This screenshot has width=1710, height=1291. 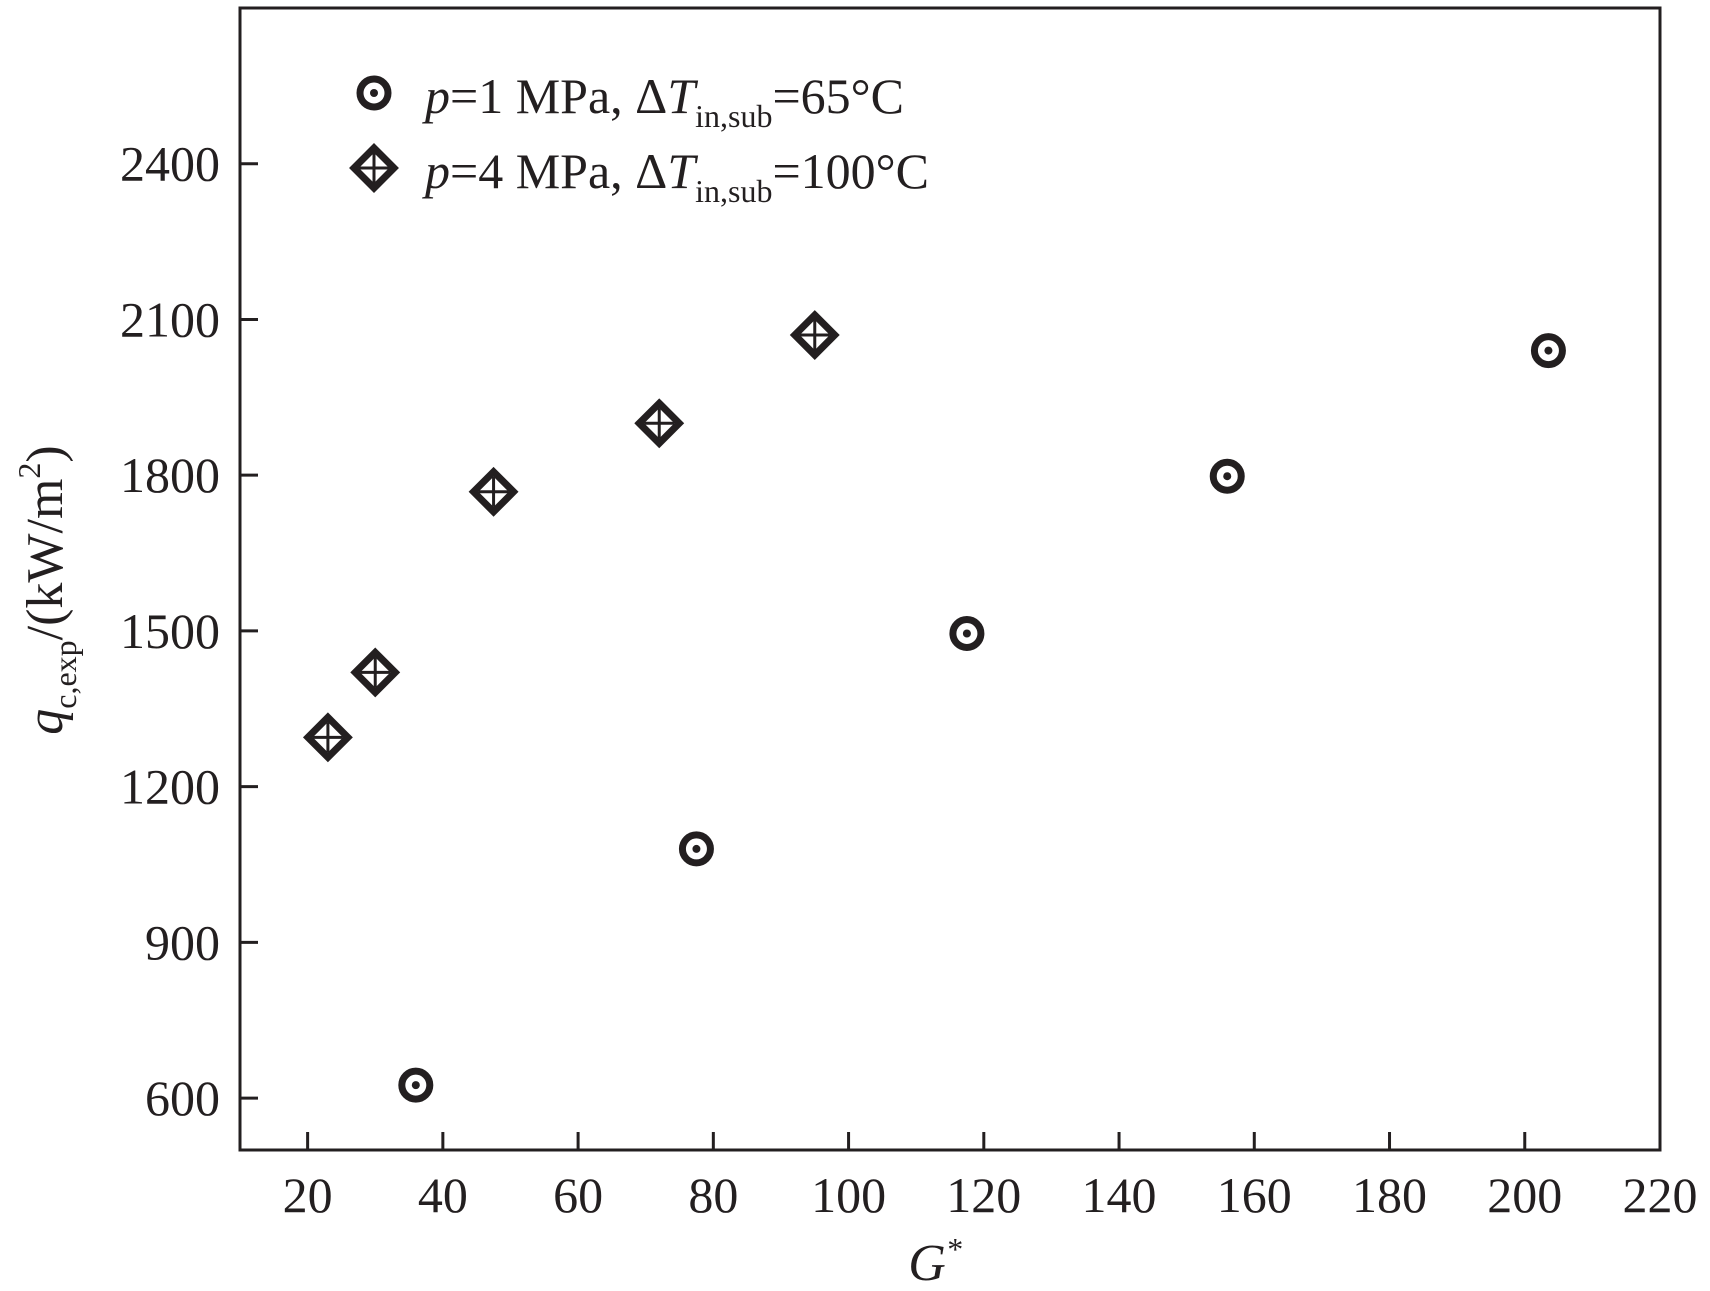 I want to click on y-tick-label: 600, so click(x=182, y=1098).